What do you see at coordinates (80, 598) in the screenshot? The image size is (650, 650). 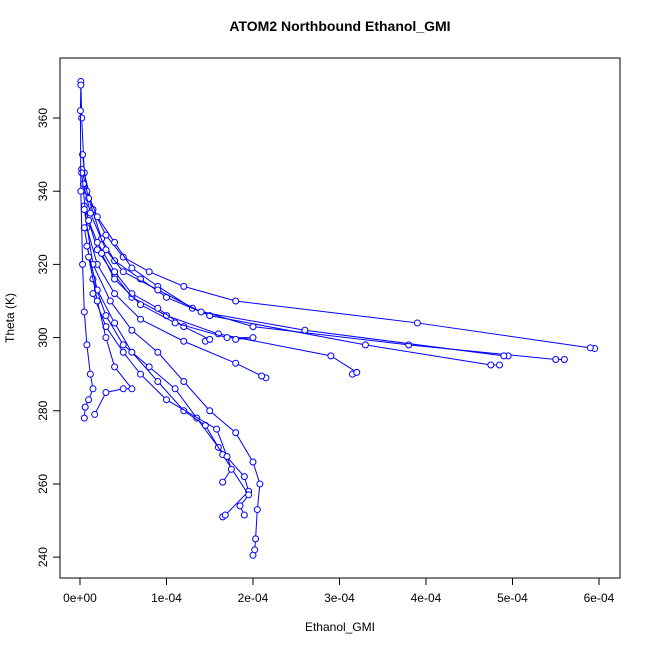 I see `x-tick-label: 0e+00` at bounding box center [80, 598].